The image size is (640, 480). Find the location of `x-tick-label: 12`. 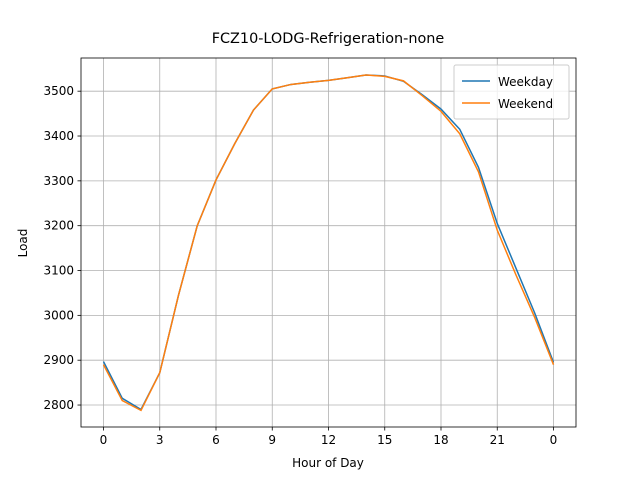

x-tick-label: 12 is located at coordinates (328, 440).